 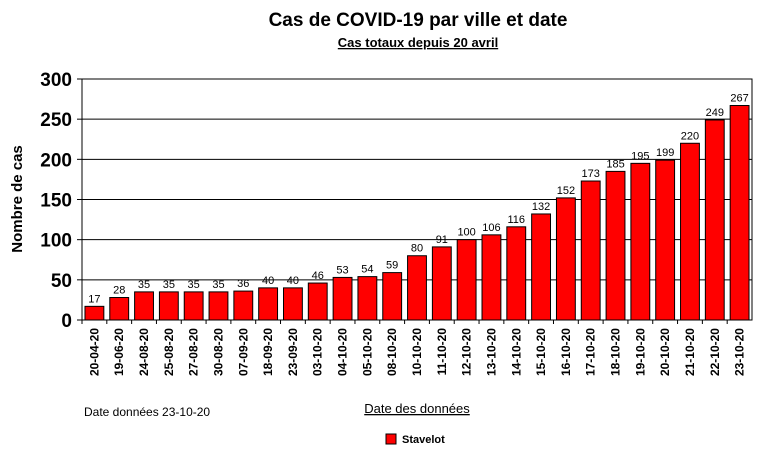 What do you see at coordinates (169, 352) in the screenshot?
I see `x-tick-label: 25-08-20` at bounding box center [169, 352].